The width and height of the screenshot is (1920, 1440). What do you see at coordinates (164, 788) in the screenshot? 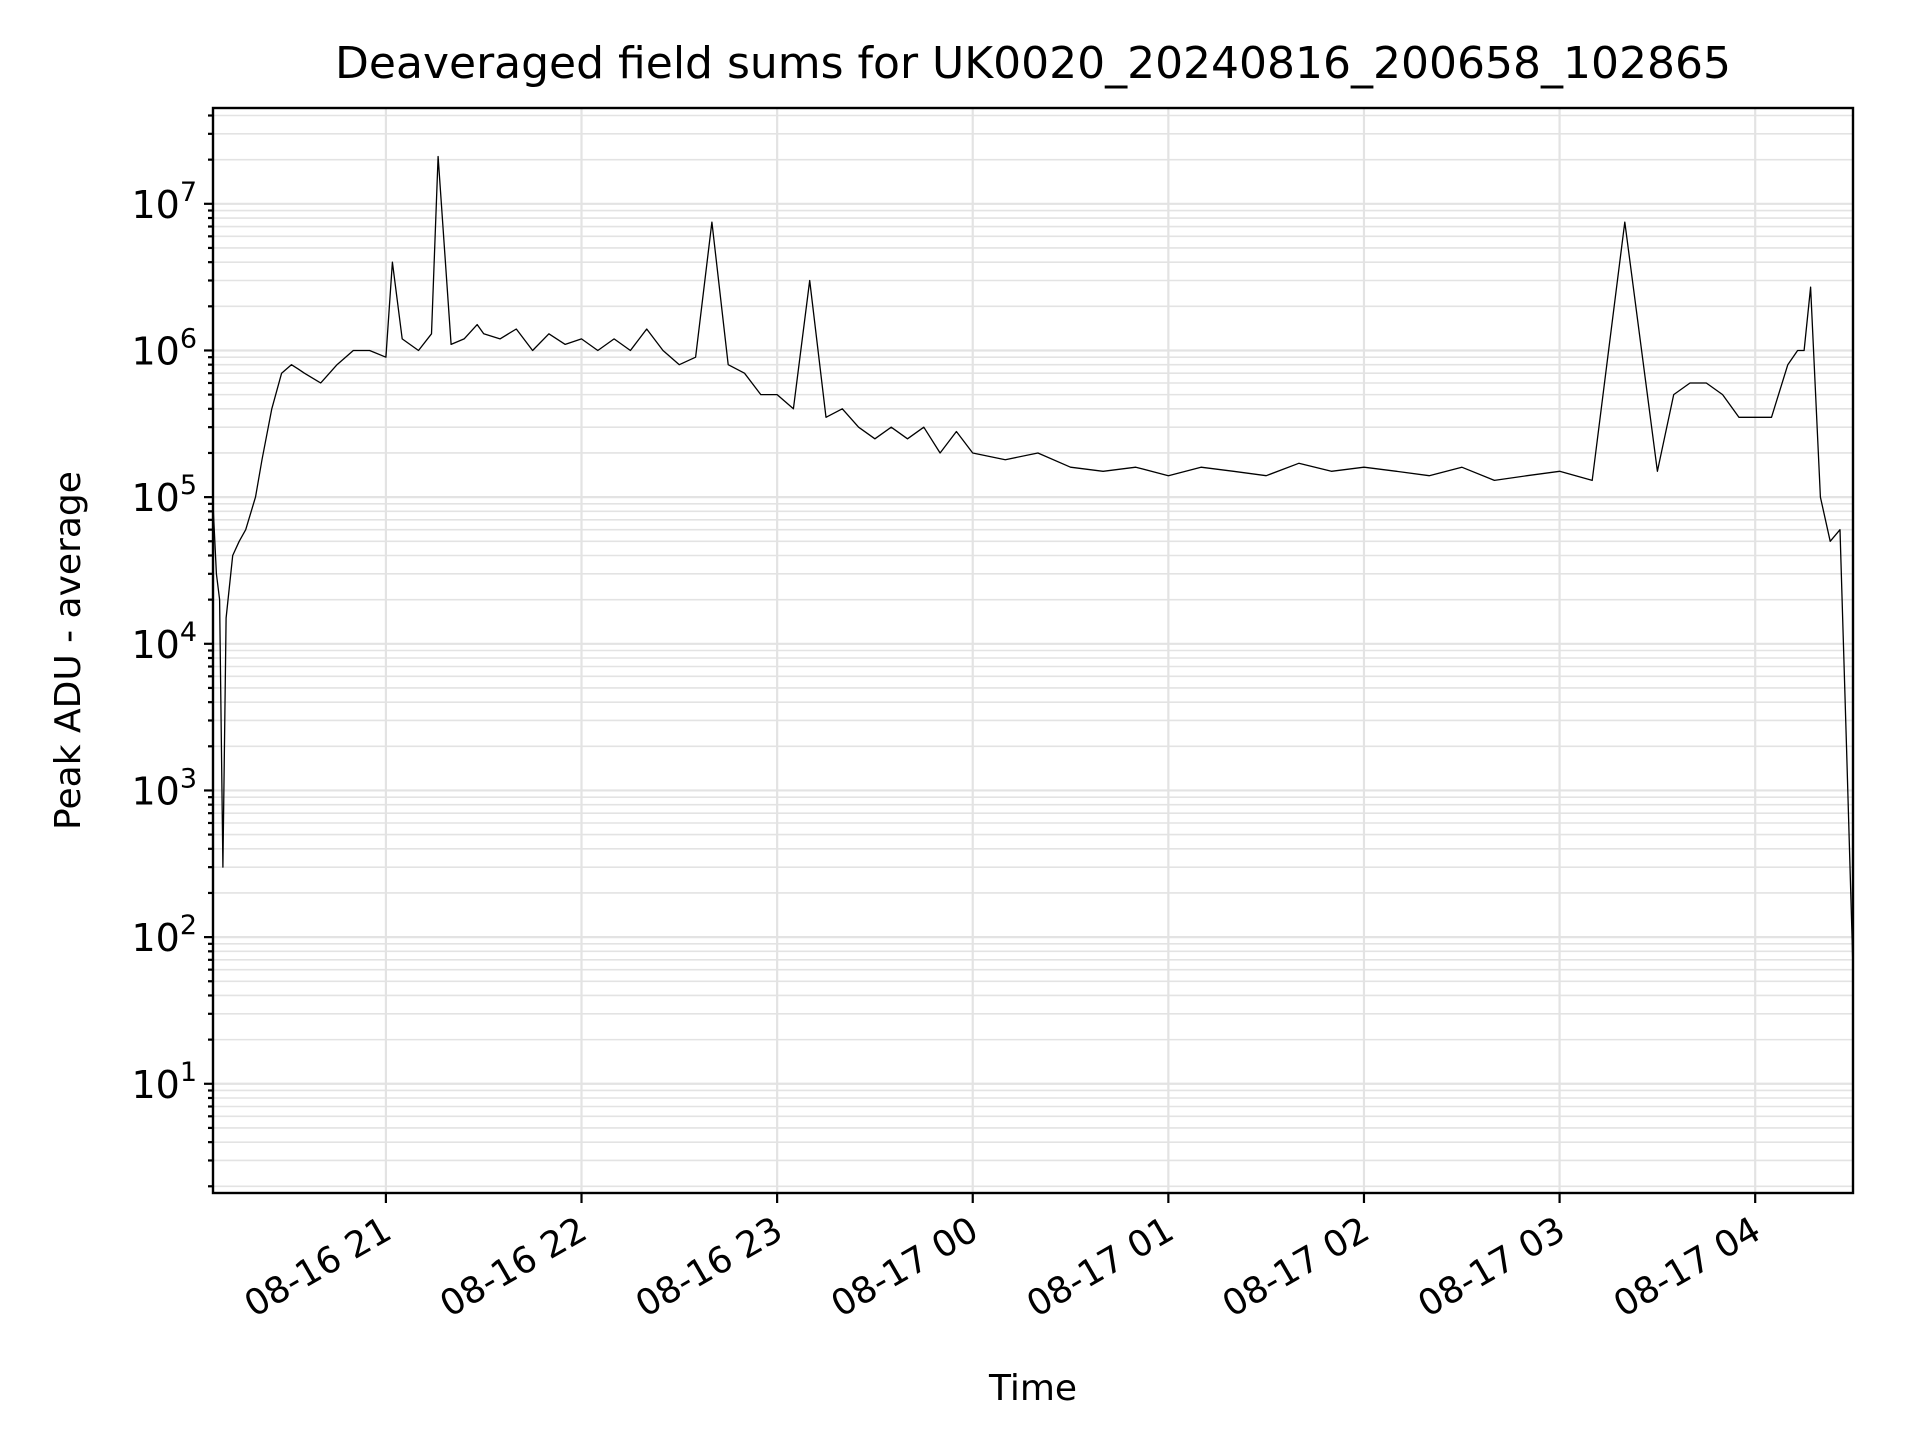
I see `y-tick-label: 103` at bounding box center [164, 788].